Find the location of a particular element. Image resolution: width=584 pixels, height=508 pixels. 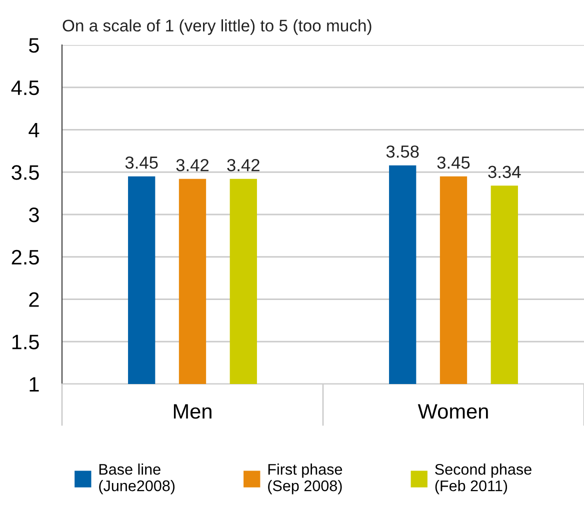

data-label: 3.34 is located at coordinates (504, 172).